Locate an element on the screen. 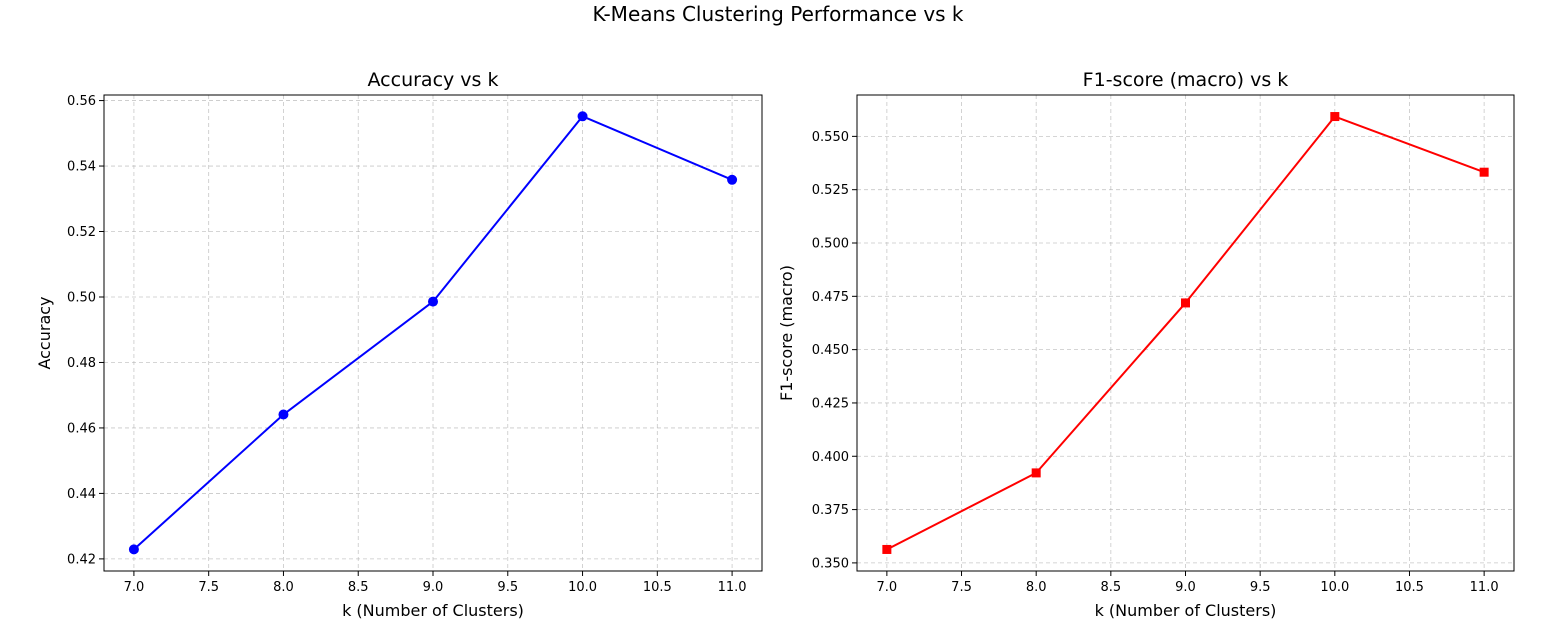 This screenshot has width=1557, height=639. y-tick-label: 0.46 is located at coordinates (81, 428).